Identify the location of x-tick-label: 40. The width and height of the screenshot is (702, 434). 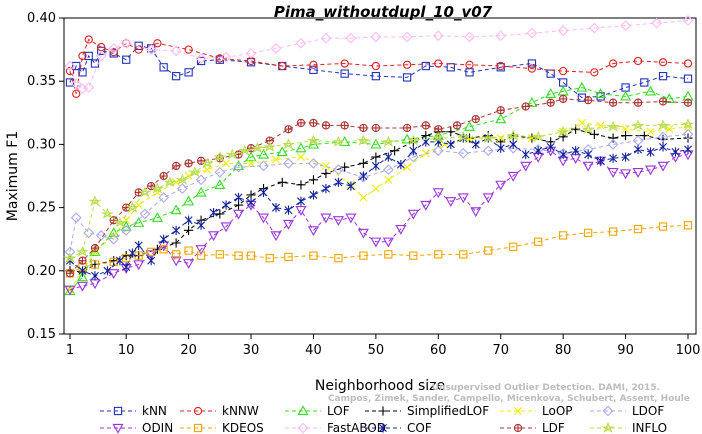
(313, 350).